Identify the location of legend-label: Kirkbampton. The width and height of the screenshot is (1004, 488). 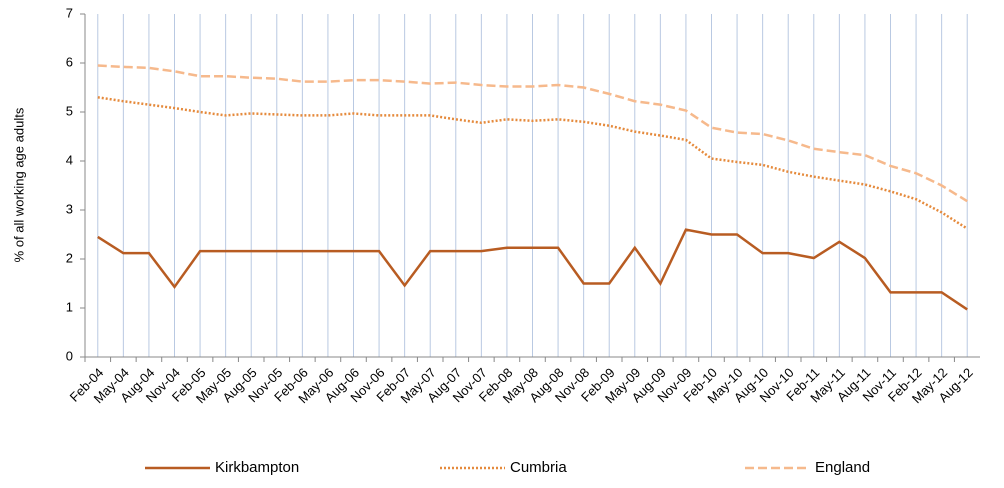
(257, 467).